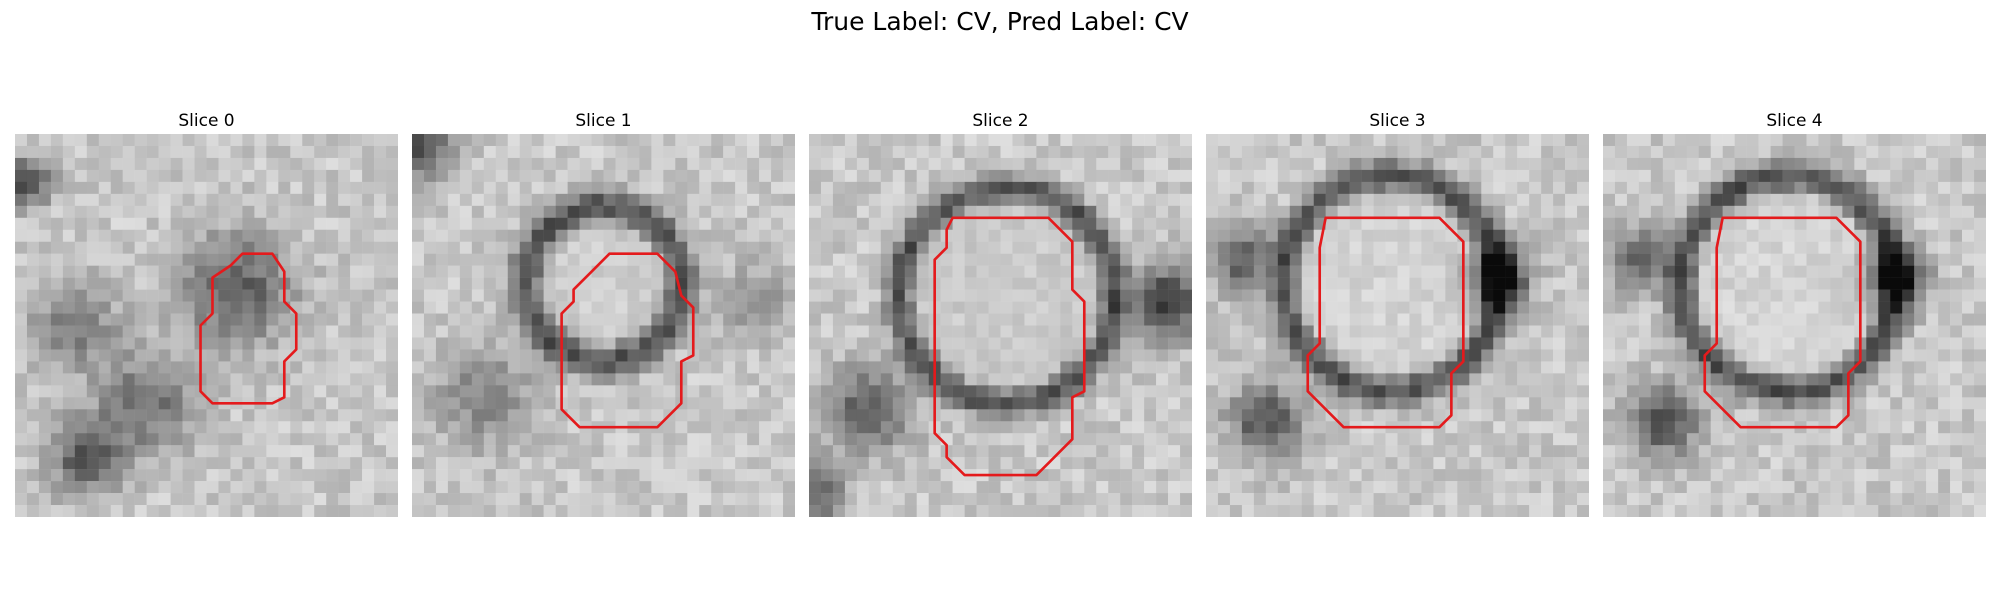 Image resolution: width=2000 pixels, height=600 pixels. Describe the element at coordinates (206, 121) in the screenshot. I see `slice-title-0: Slice 0` at that location.